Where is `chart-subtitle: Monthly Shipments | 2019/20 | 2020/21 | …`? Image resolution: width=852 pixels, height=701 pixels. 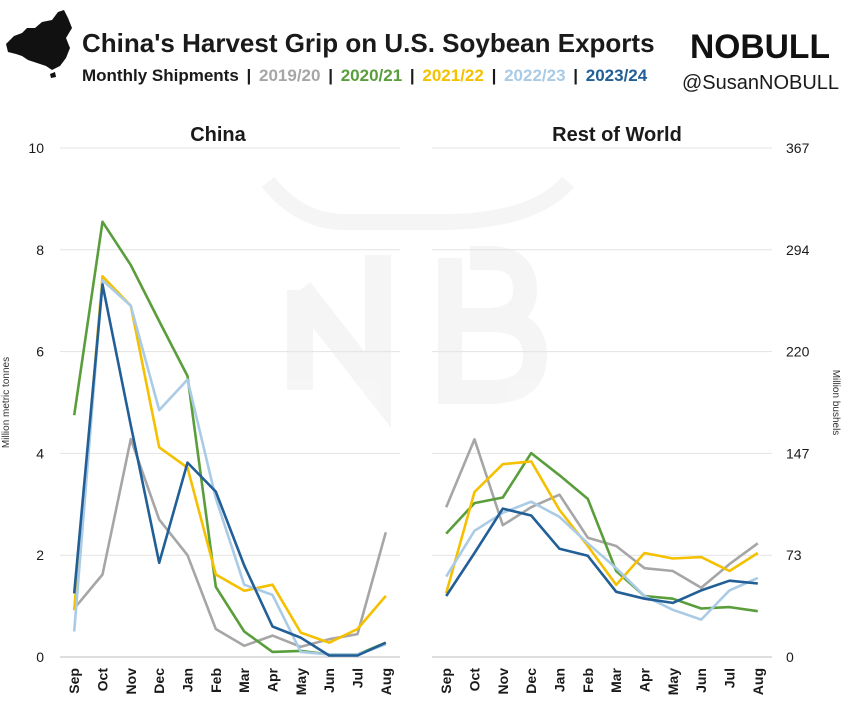 chart-subtitle: Monthly Shipments | 2019/20 | 2020/21 | … is located at coordinates (365, 75).